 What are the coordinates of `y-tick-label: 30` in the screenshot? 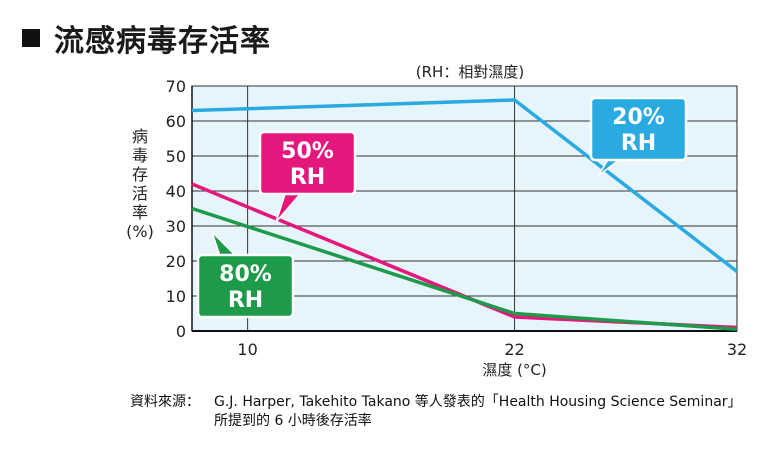 It's located at (176, 226).